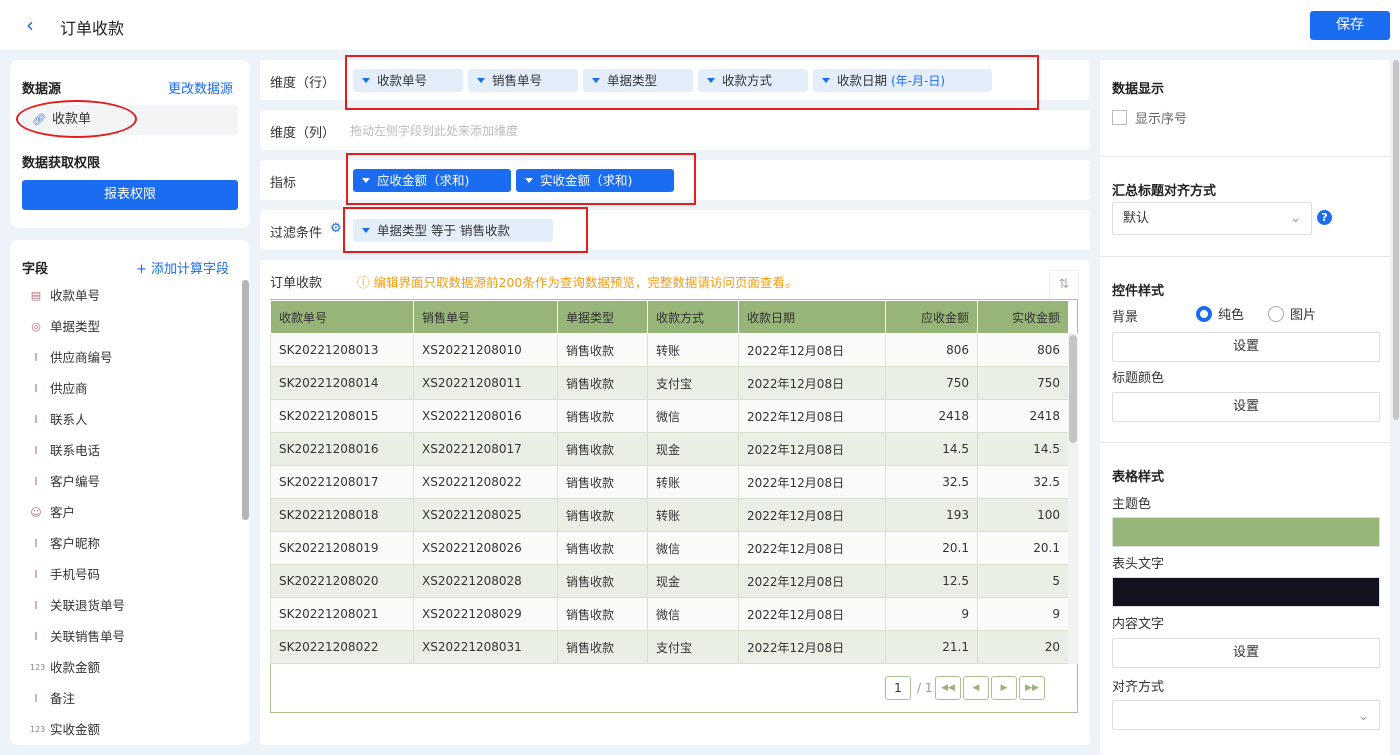  What do you see at coordinates (812, 317) in the screenshot?
I see `column-header: 收款日期` at bounding box center [812, 317].